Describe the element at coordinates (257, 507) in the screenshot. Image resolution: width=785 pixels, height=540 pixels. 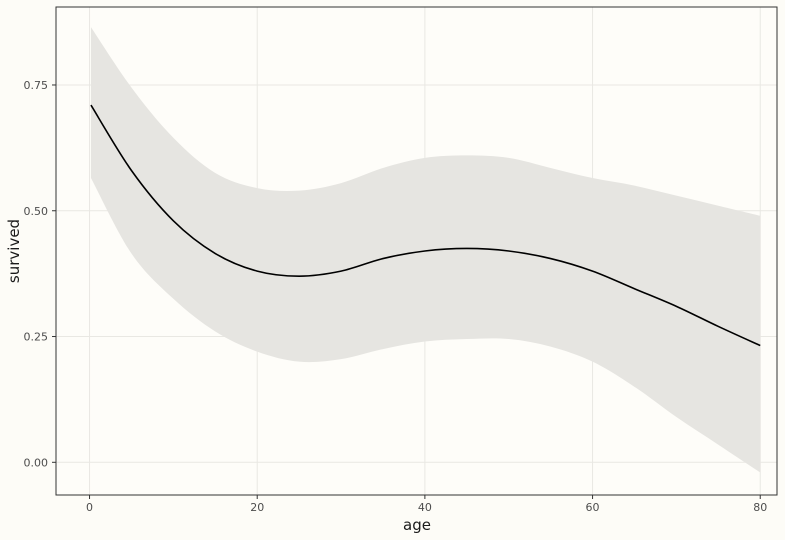
I see `x-tick-label: 20` at that location.